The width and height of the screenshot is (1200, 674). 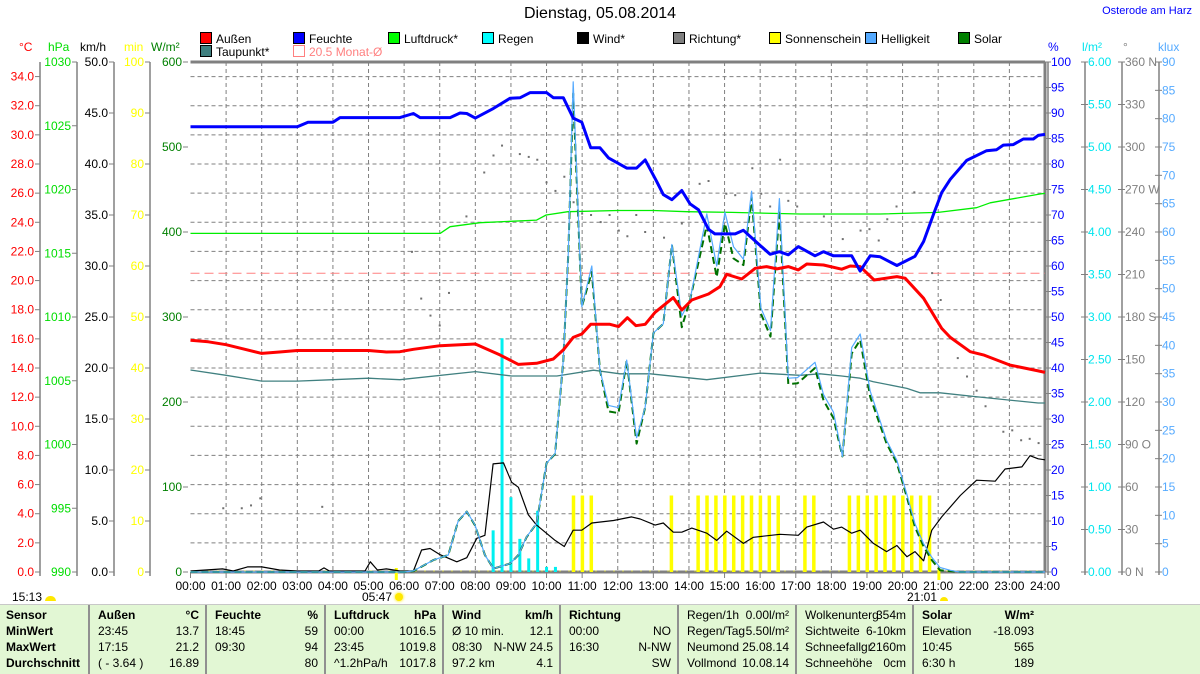 I want to click on table-header: Sensor, so click(x=26, y=615).